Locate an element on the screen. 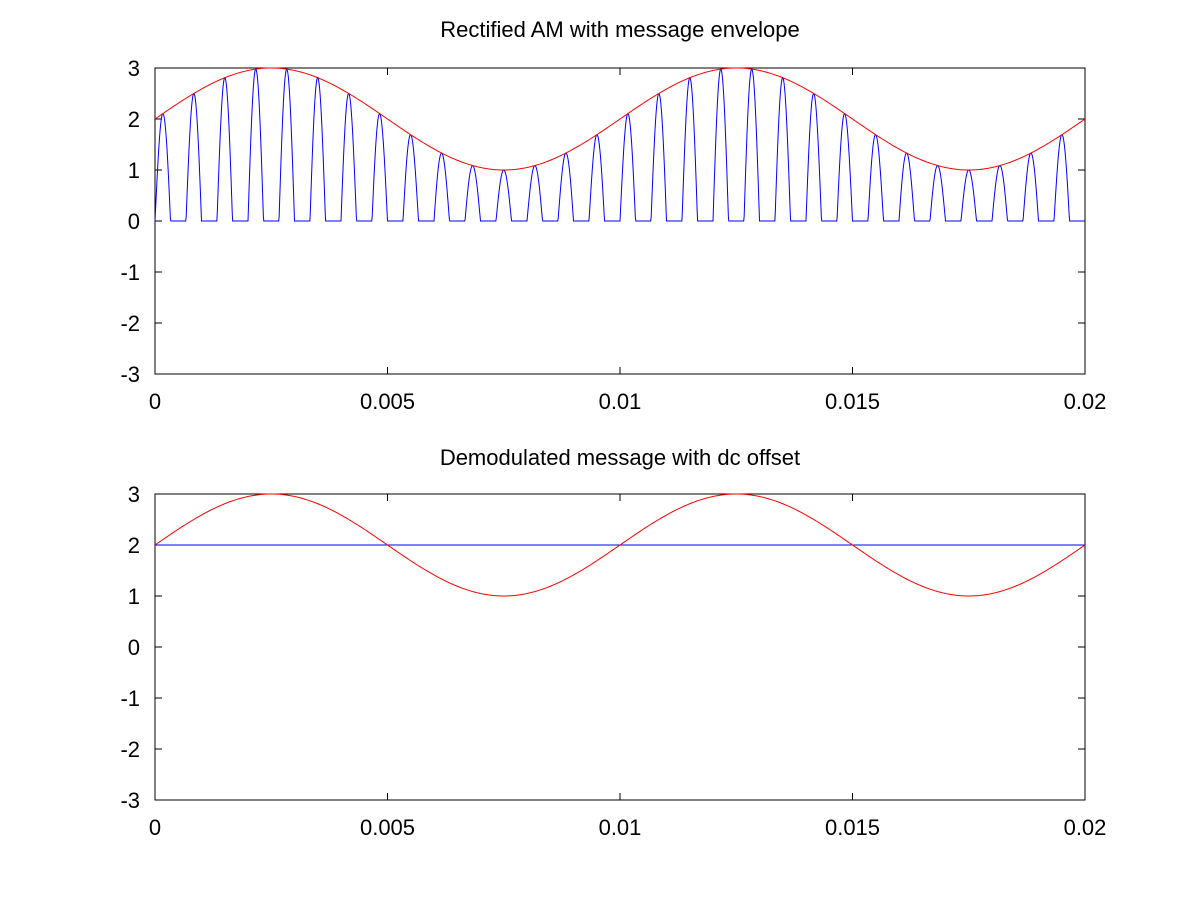  top-y-tick-label: 3 is located at coordinates (134, 68).